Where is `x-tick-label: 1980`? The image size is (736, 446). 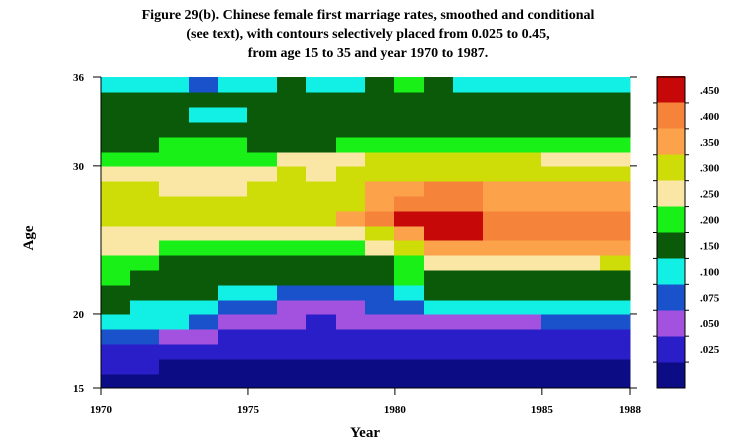
x-tick-label: 1980 is located at coordinates (395, 410).